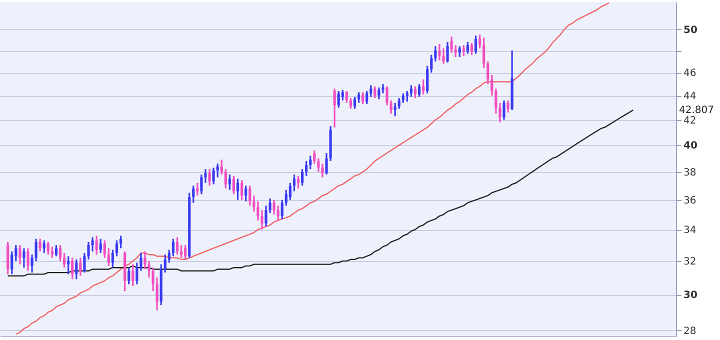  Describe the element at coordinates (690, 262) in the screenshot. I see `y-tick-label: 32` at that location.